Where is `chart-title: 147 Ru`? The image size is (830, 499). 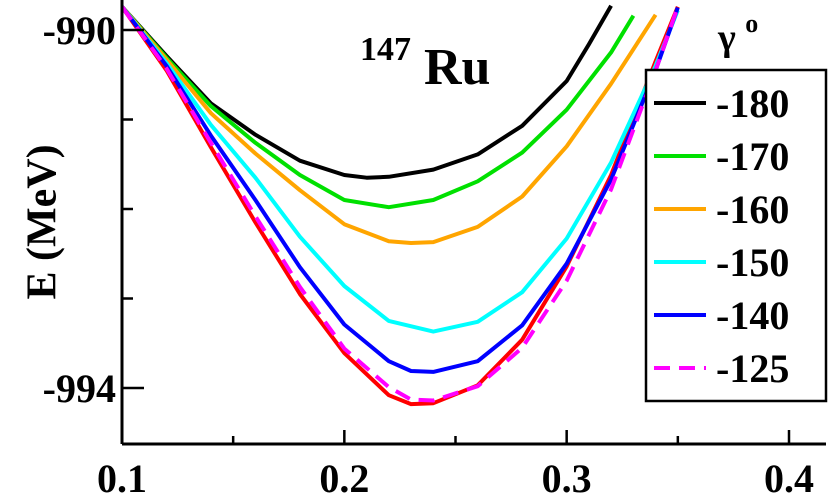 chart-title: 147 Ru is located at coordinates (425, 55).